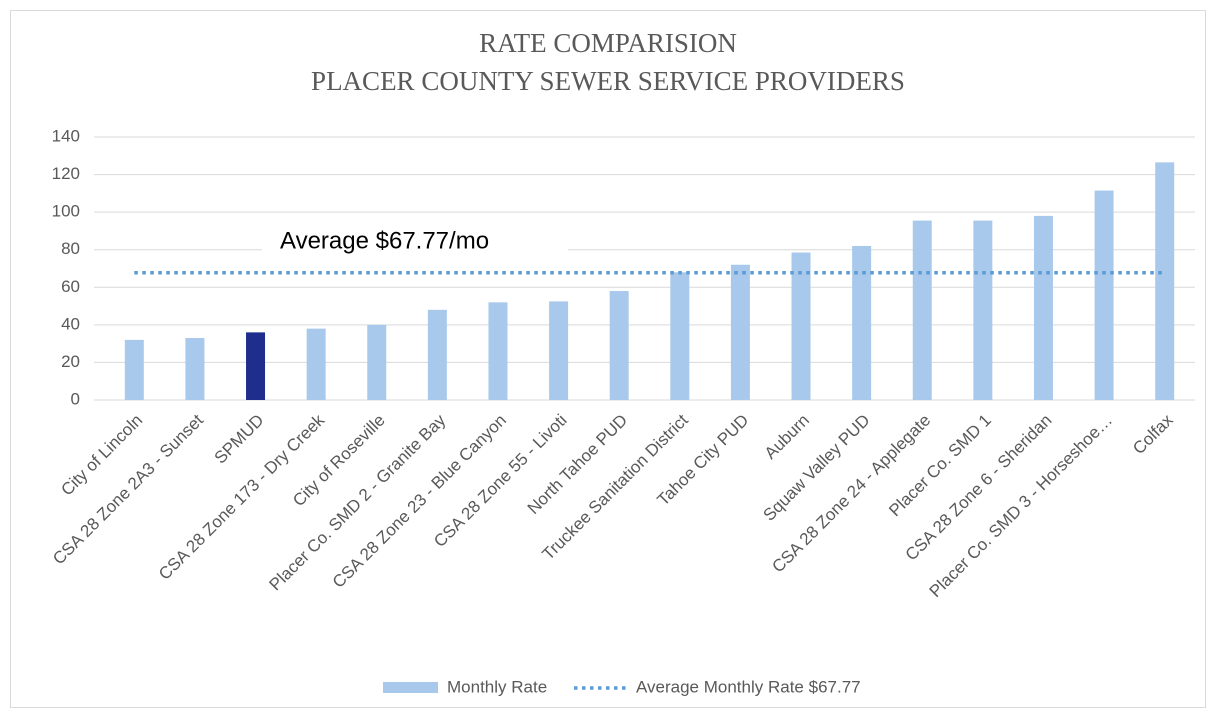  I want to click on legend-label: Monthly Rate, so click(497, 686).